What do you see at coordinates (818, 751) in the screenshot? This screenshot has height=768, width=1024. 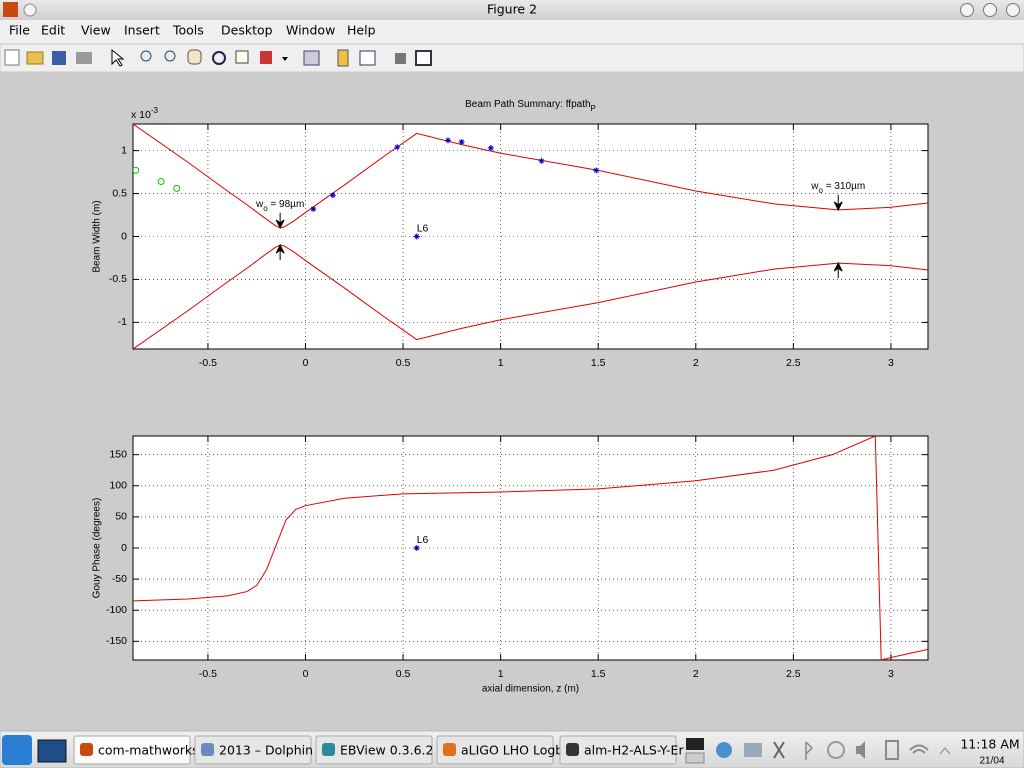 I see `system-tray` at bounding box center [818, 751].